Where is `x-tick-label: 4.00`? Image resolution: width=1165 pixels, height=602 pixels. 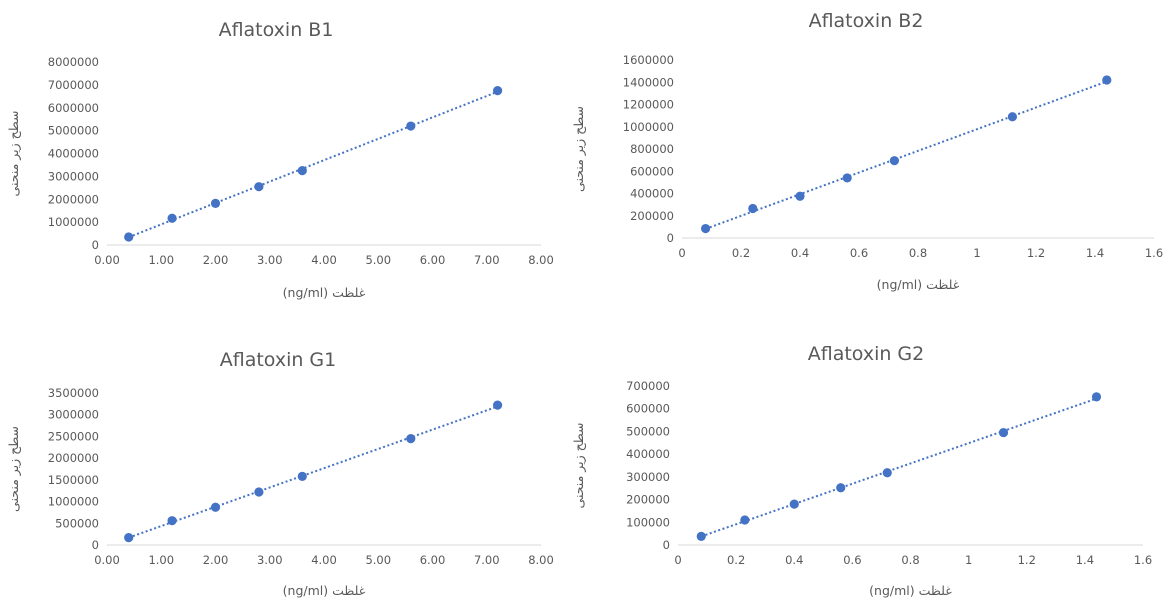 x-tick-label: 4.00 is located at coordinates (324, 560).